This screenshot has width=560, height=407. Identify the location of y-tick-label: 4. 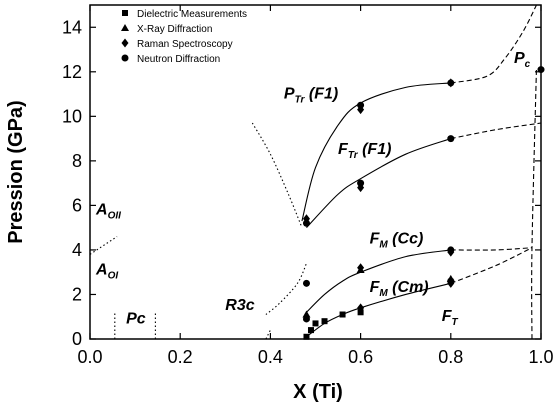
(77, 250).